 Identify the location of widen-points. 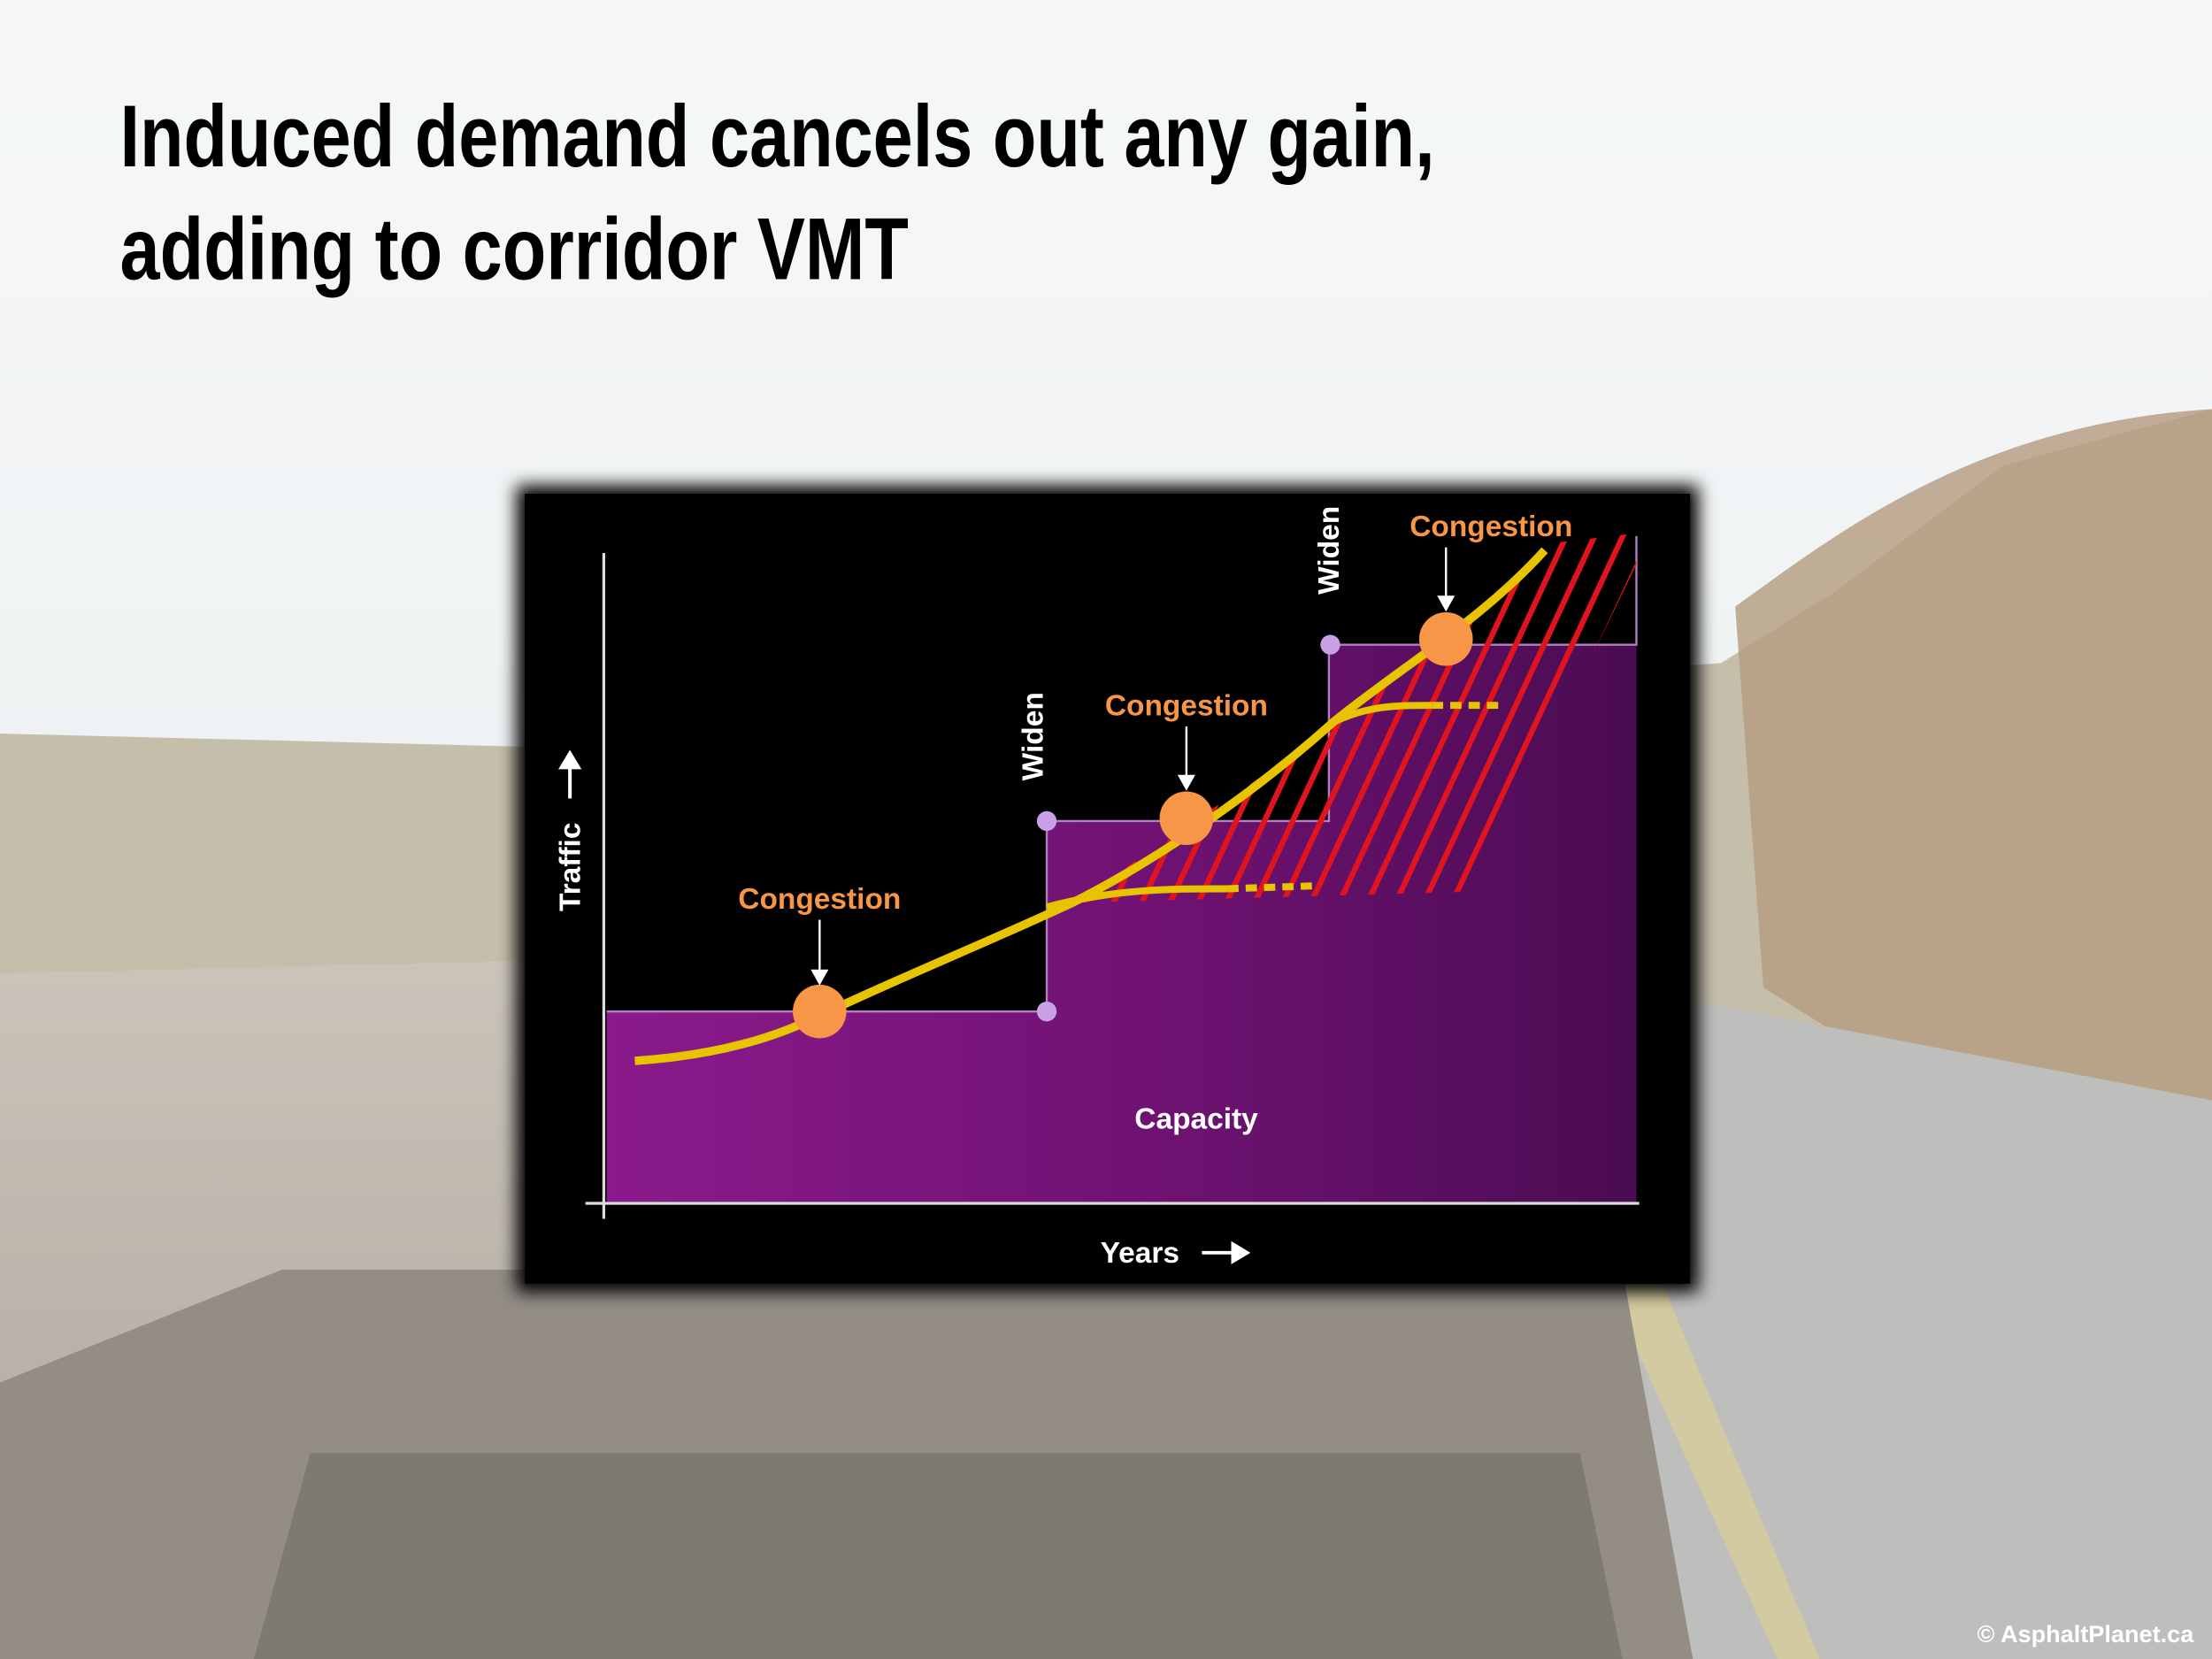
(1188, 828).